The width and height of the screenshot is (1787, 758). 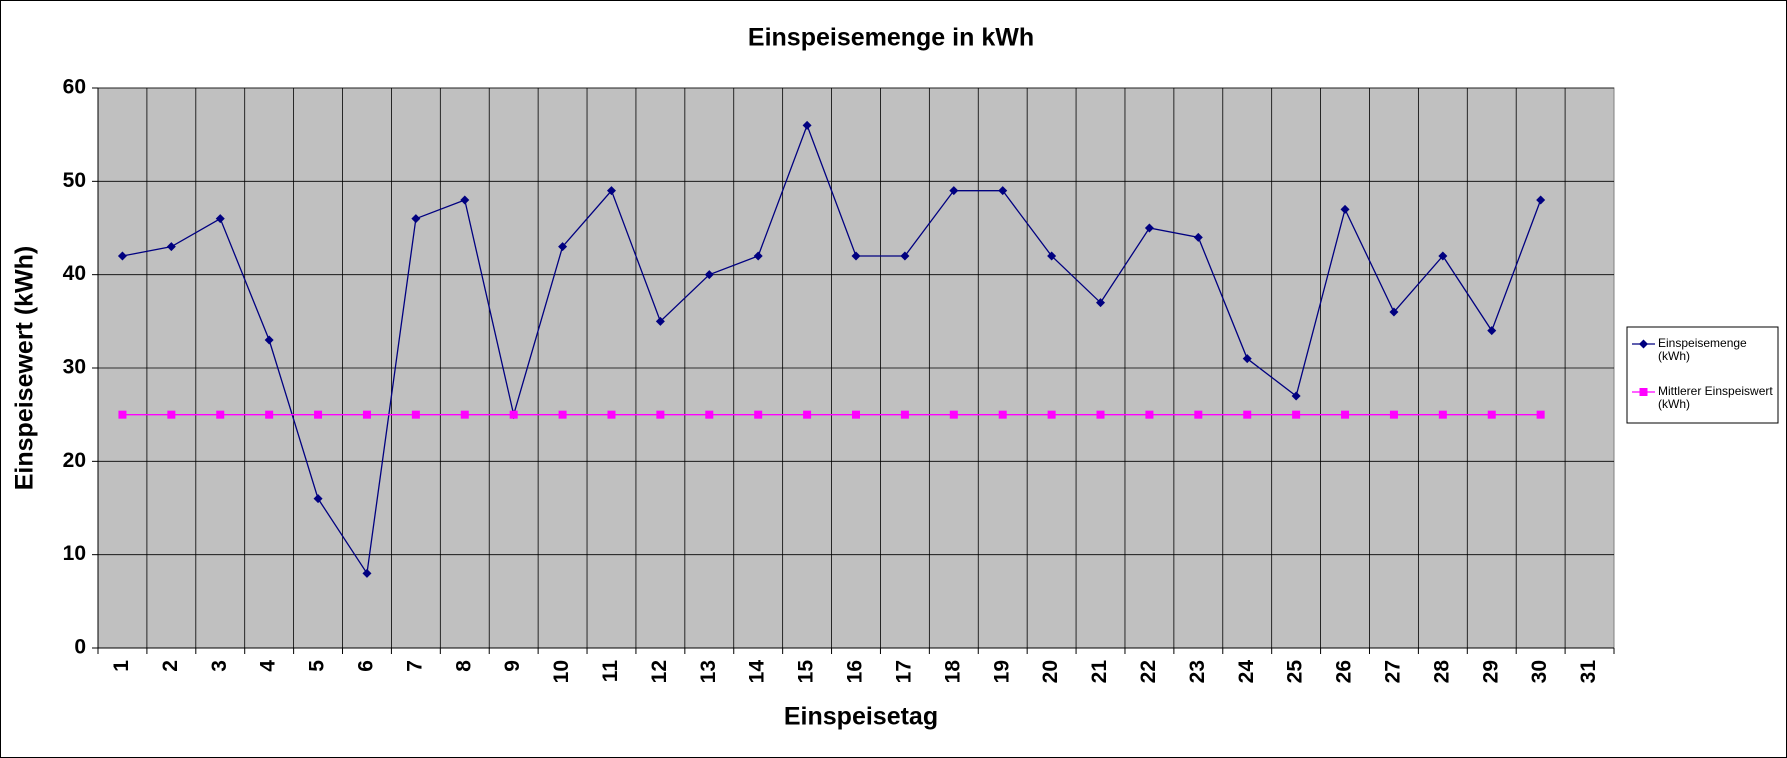 I want to click on x-tick-label: 28, so click(x=1441, y=672).